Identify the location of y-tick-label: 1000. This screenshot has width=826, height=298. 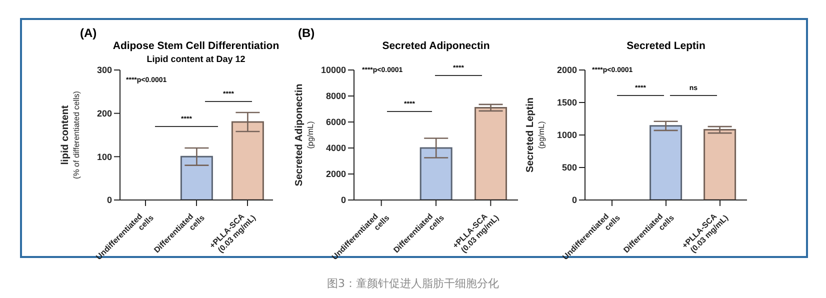
(566, 135).